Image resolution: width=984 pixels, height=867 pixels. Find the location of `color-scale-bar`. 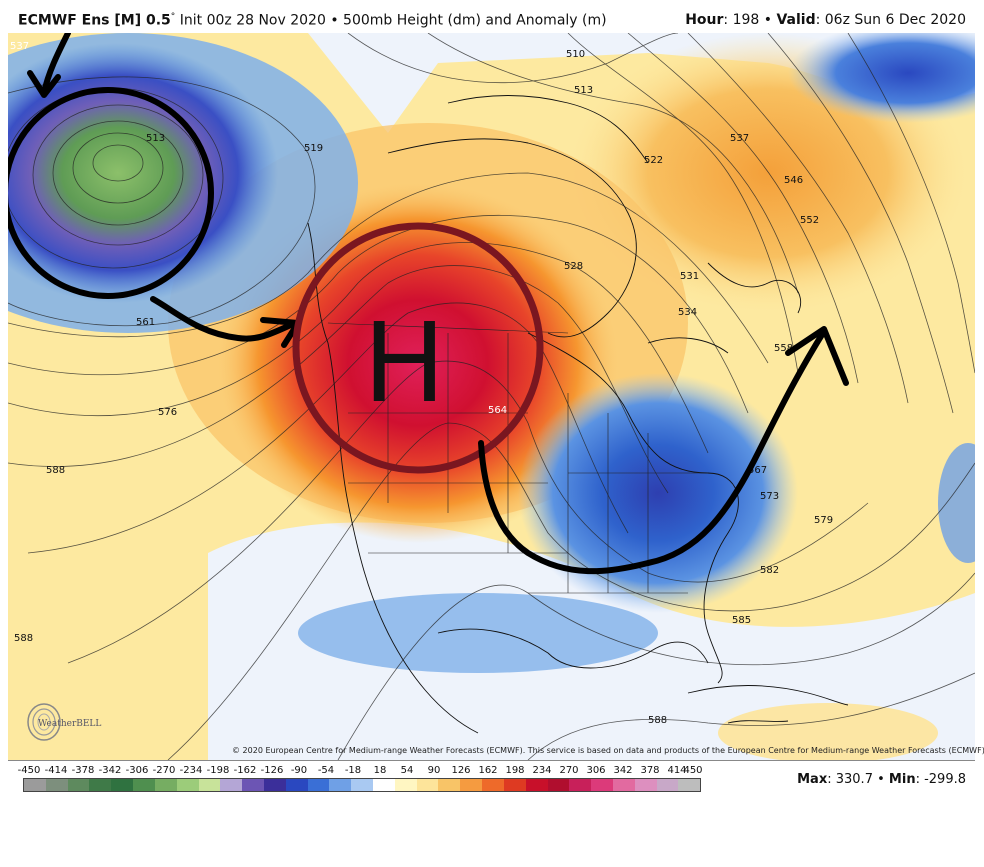

color-scale-bar is located at coordinates (362, 785).